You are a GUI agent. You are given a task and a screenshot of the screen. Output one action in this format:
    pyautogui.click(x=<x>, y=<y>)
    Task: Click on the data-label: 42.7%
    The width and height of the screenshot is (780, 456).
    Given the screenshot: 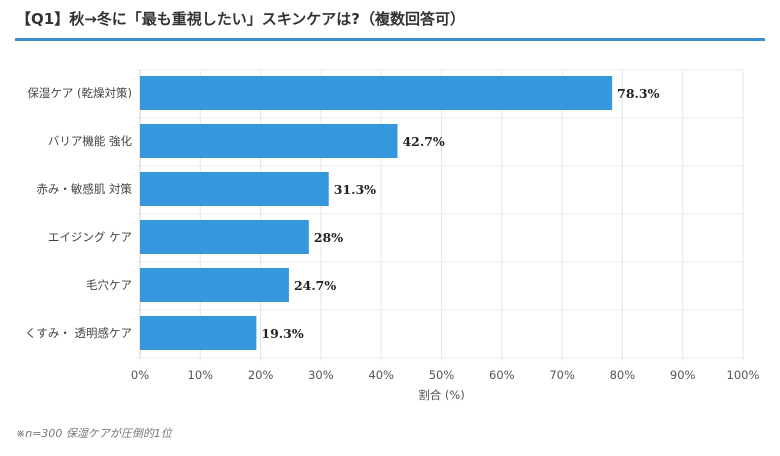 What is the action you would take?
    pyautogui.click(x=423, y=141)
    